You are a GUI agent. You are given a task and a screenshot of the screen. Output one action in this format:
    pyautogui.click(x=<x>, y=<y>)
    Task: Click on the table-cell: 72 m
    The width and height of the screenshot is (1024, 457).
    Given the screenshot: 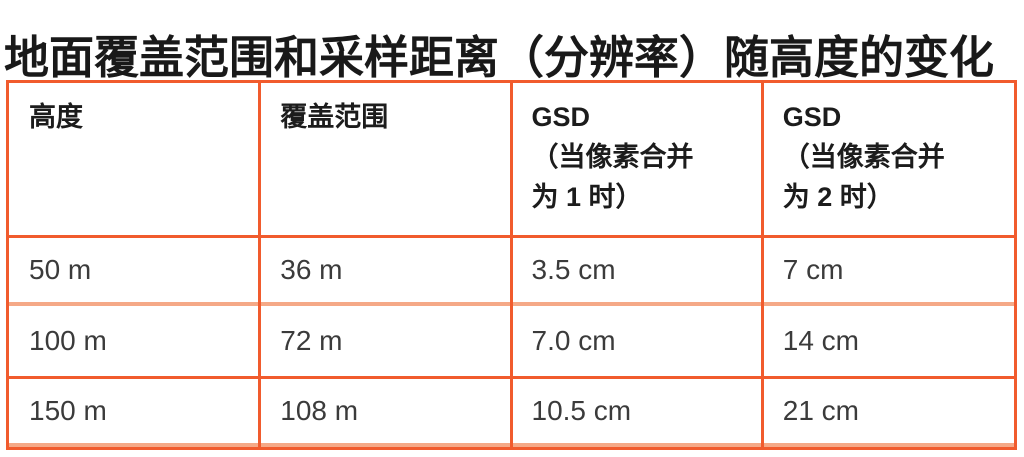 What is the action you would take?
    pyautogui.click(x=311, y=340)
    